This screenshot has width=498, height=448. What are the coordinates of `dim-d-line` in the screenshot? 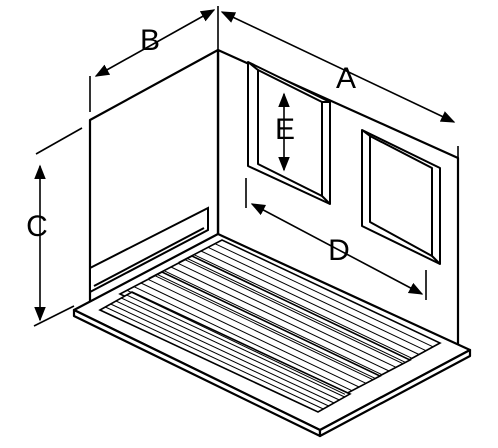 It's located at (337, 249).